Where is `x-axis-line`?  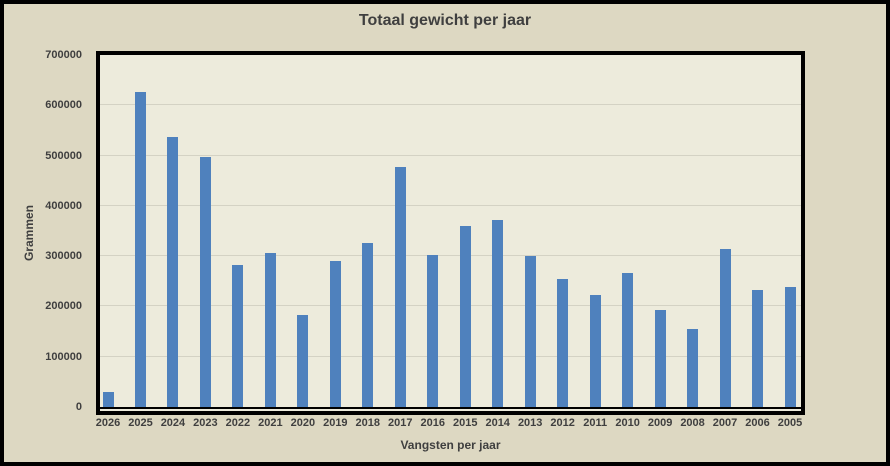
x-axis-line is located at coordinates (450, 408).